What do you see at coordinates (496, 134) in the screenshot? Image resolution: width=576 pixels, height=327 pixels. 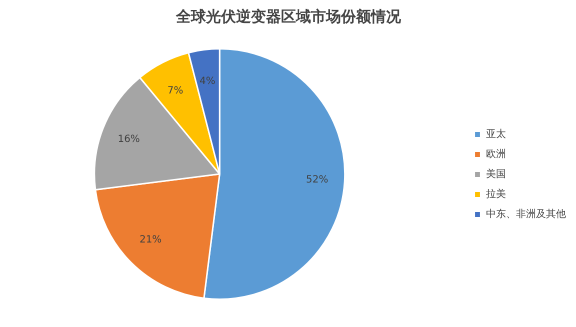 I see `legend-label: 亚太` at bounding box center [496, 134].